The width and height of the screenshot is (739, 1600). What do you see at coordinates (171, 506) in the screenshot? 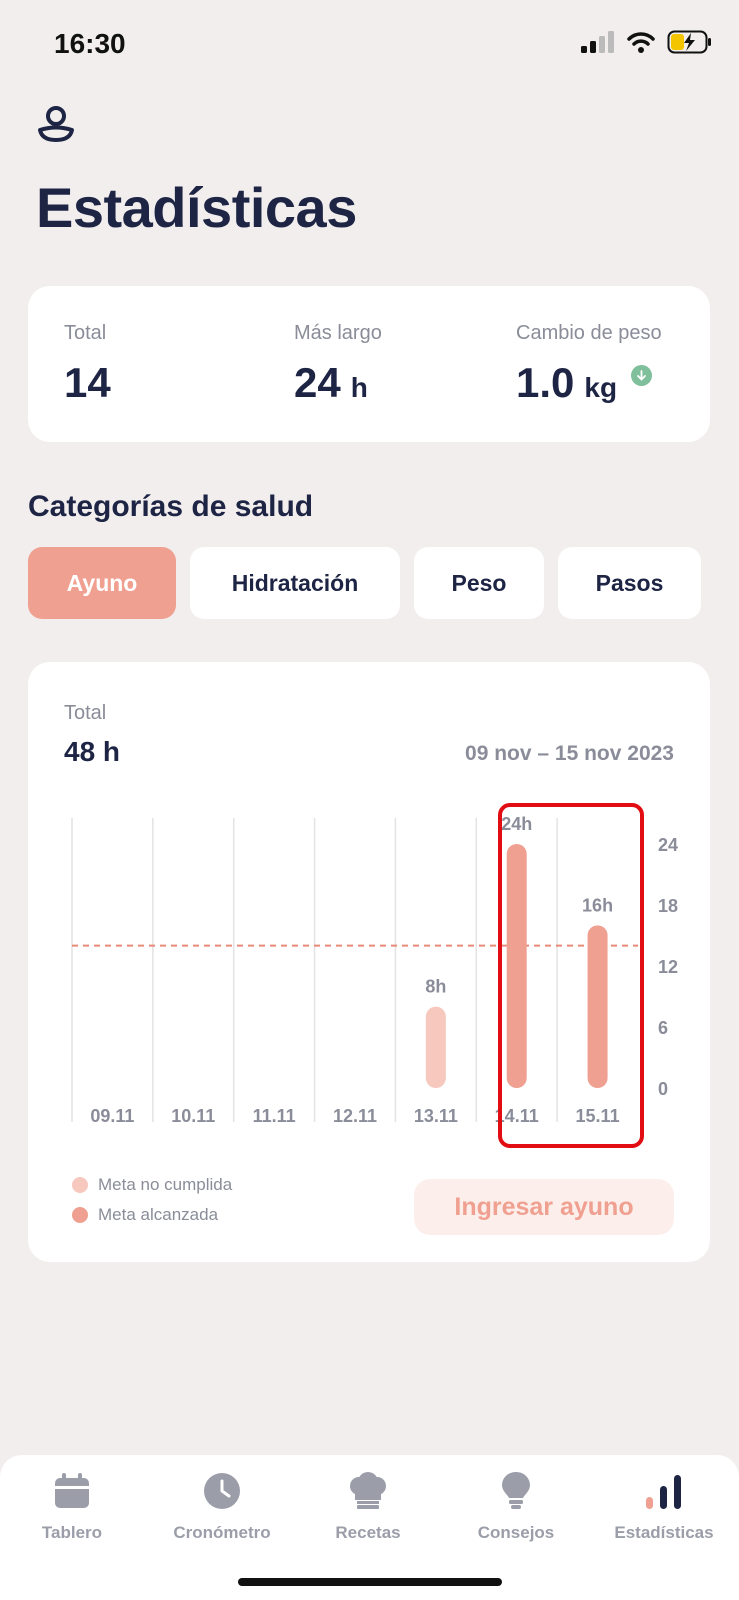
I see `section-title: Categorías de salud` at bounding box center [171, 506].